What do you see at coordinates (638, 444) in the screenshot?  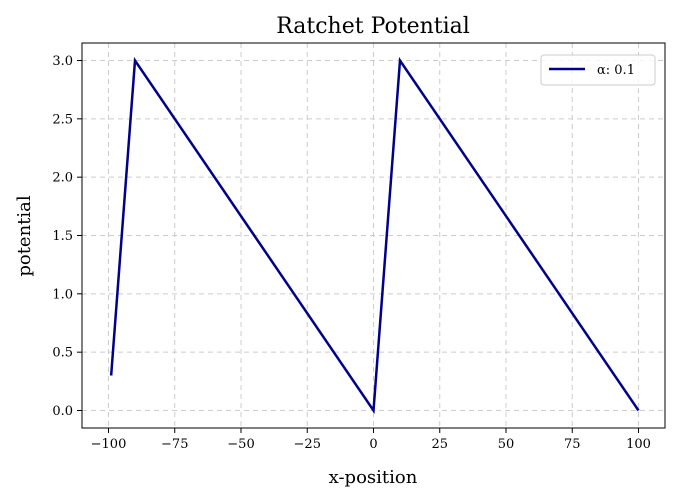 I see `x-tick-label: 100` at bounding box center [638, 444].